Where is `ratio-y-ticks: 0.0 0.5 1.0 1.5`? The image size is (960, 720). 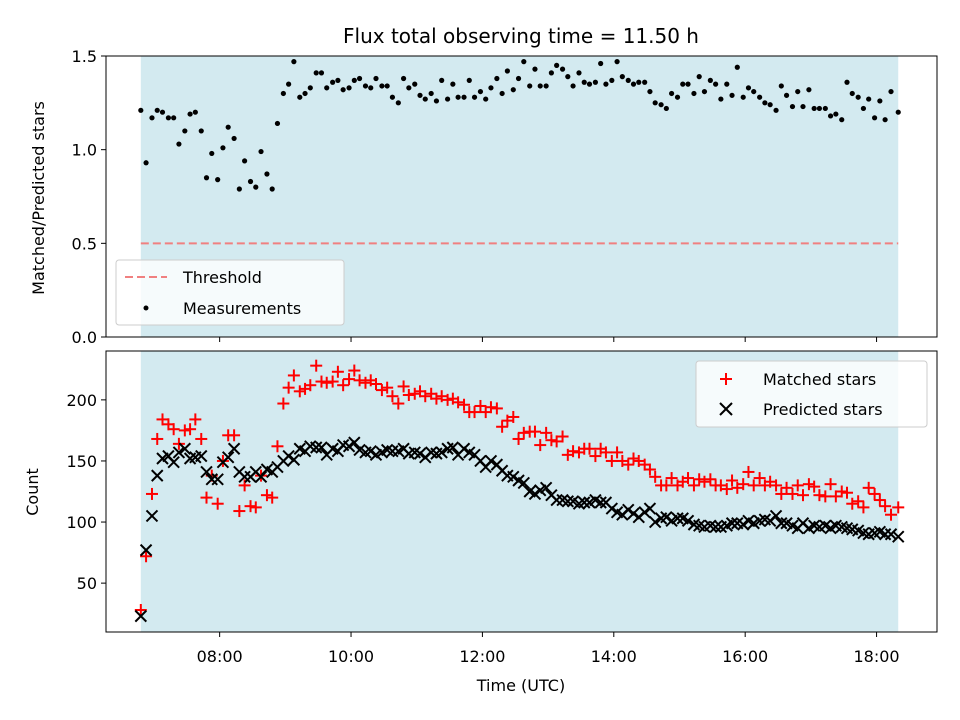 ratio-y-ticks: 0.0 0.5 1.0 1.5 is located at coordinates (89, 197).